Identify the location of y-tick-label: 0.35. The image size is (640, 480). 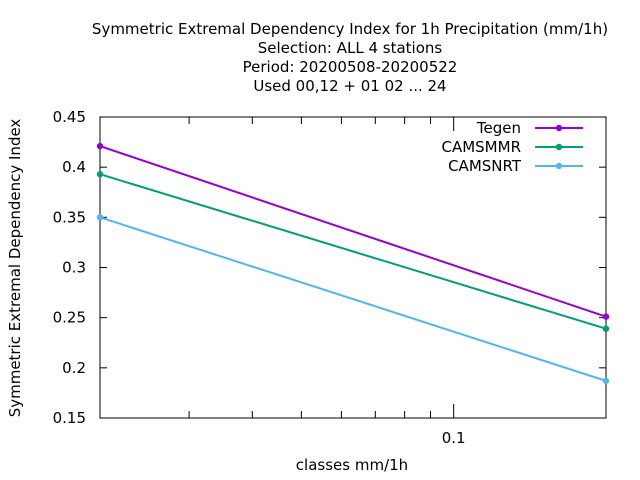
(69, 217).